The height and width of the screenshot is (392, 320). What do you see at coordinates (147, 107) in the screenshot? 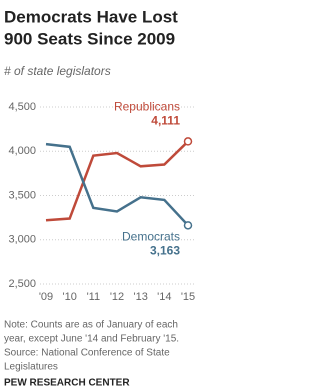
I see `series-label: Republicans` at bounding box center [147, 107].